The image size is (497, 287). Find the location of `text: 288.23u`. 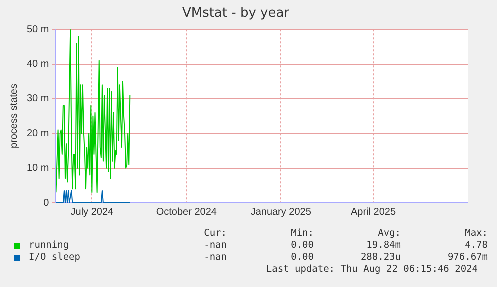

text: 288.23u is located at coordinates (380, 258).